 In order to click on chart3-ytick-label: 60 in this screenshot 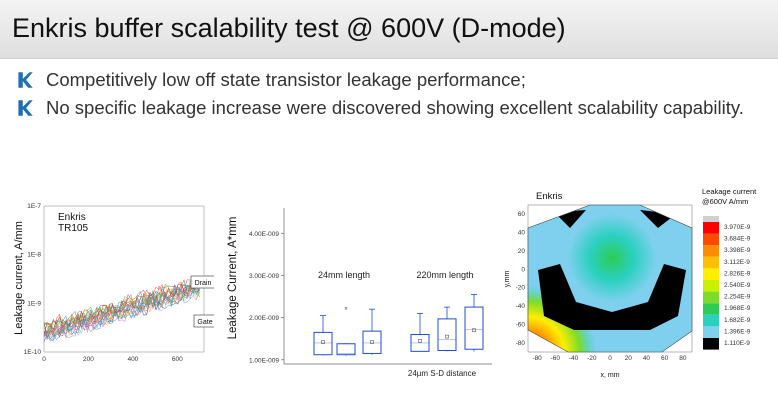, I will do `click(522, 214)`.